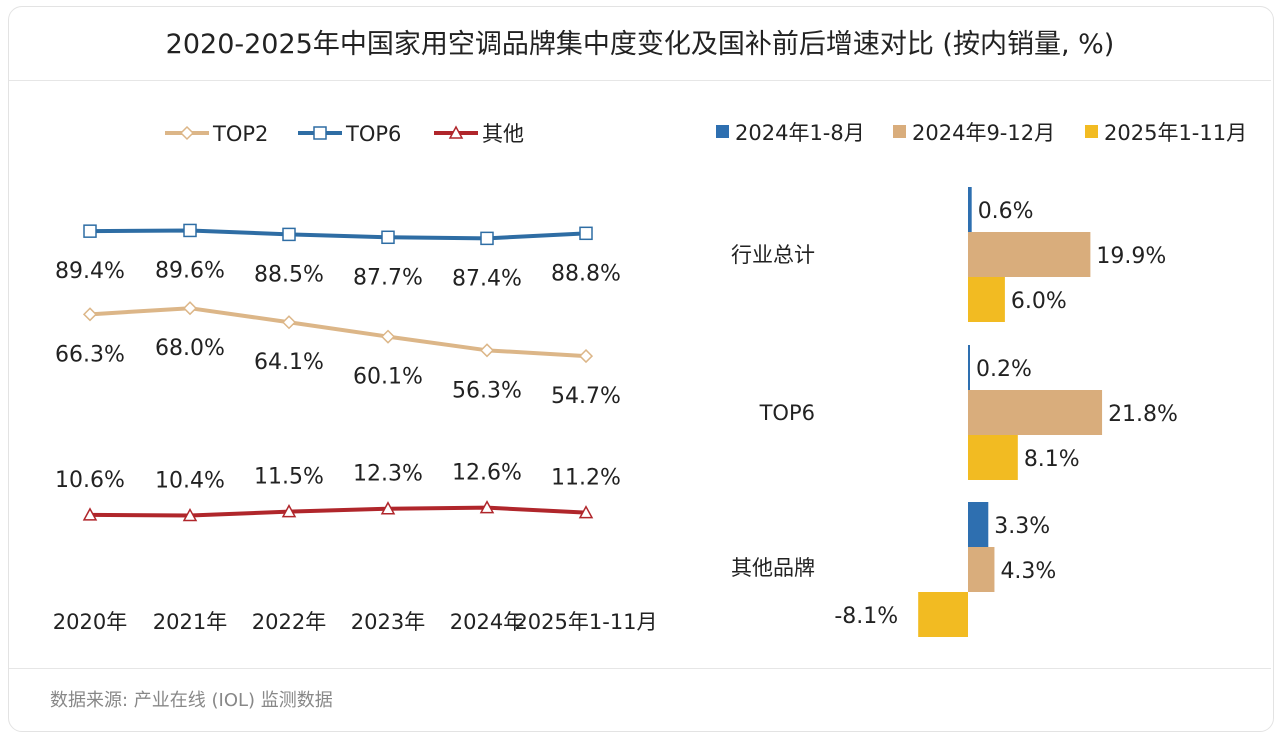 Image resolution: width=1280 pixels, height=738 pixels. Describe the element at coordinates (586, 478) in the screenshot. I see `data-label: 11.2%` at that location.